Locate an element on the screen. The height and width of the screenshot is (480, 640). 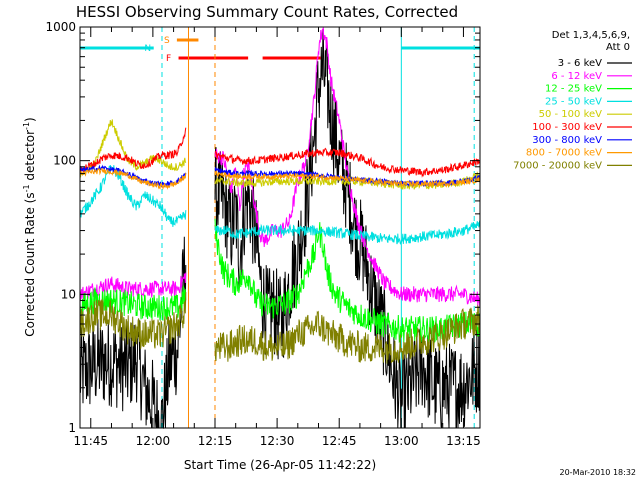
legend-label-3: 25 - 50 keV is located at coordinates (573, 101).